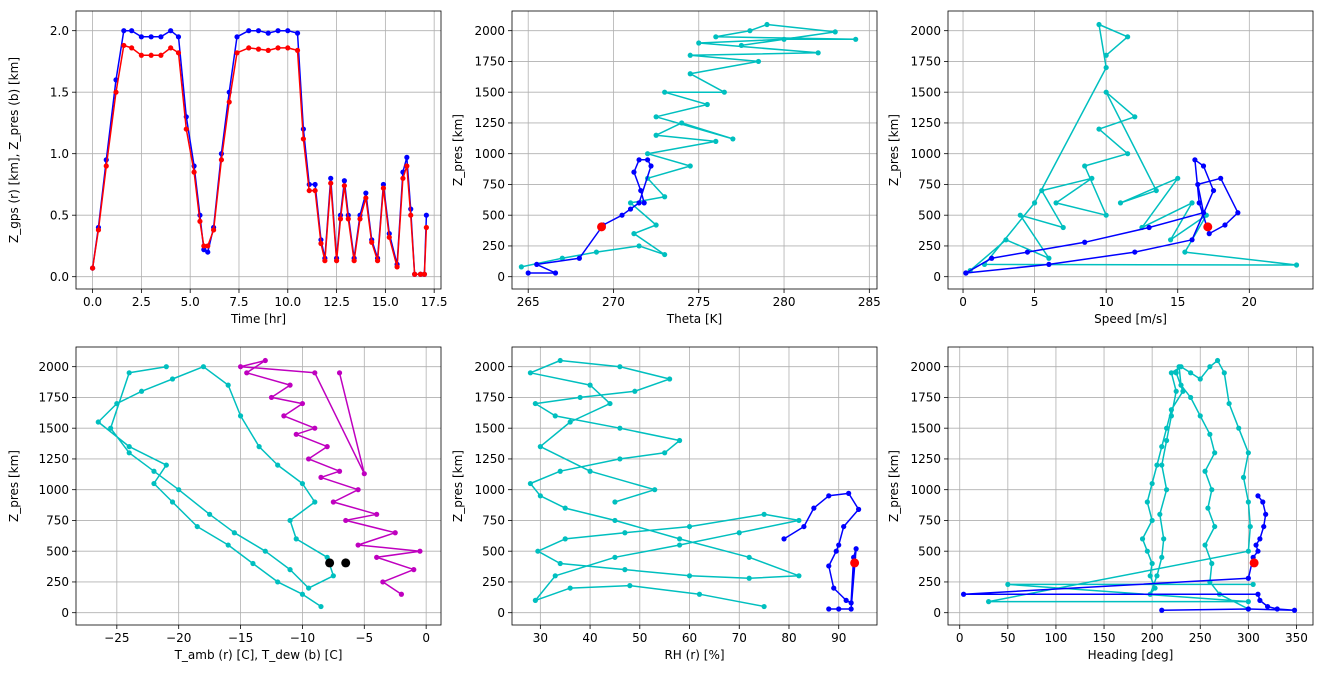  Describe the element at coordinates (240, 638) in the screenshot. I see `x-tick-label: −15` at that location.